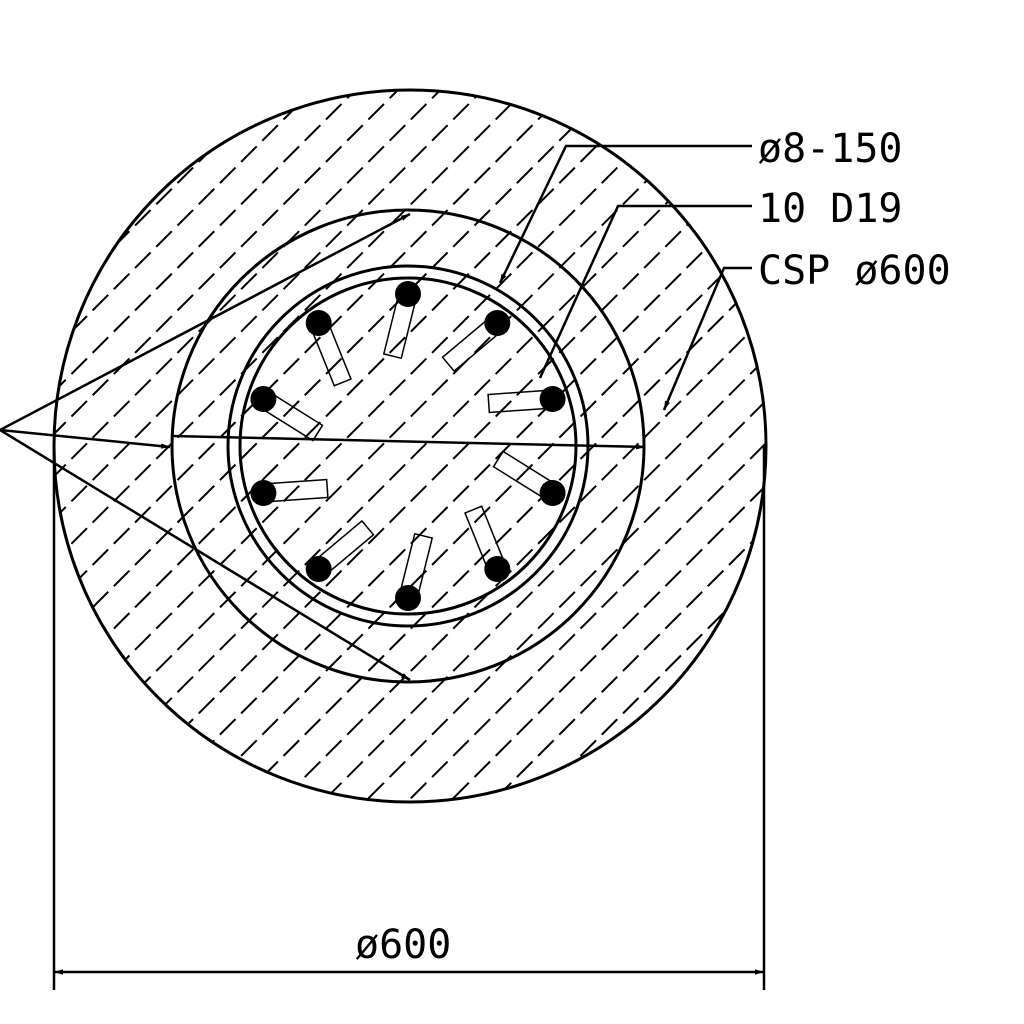 This screenshot has height=1024, width=1024. I want to click on callout-leaders, so click(625, 277).